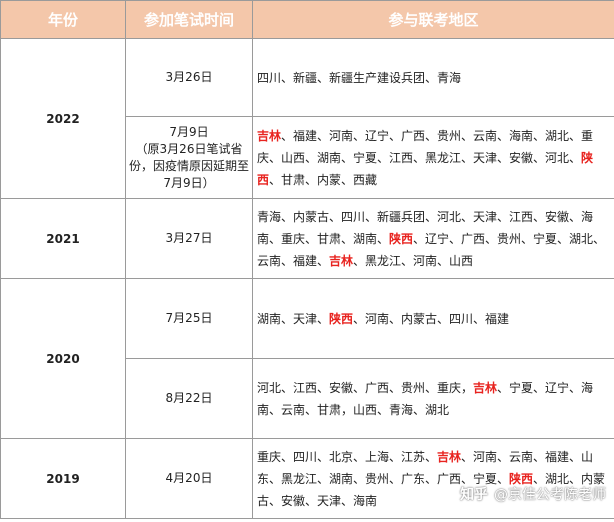  I want to click on header-regions: 参与联考地区, so click(433, 19).